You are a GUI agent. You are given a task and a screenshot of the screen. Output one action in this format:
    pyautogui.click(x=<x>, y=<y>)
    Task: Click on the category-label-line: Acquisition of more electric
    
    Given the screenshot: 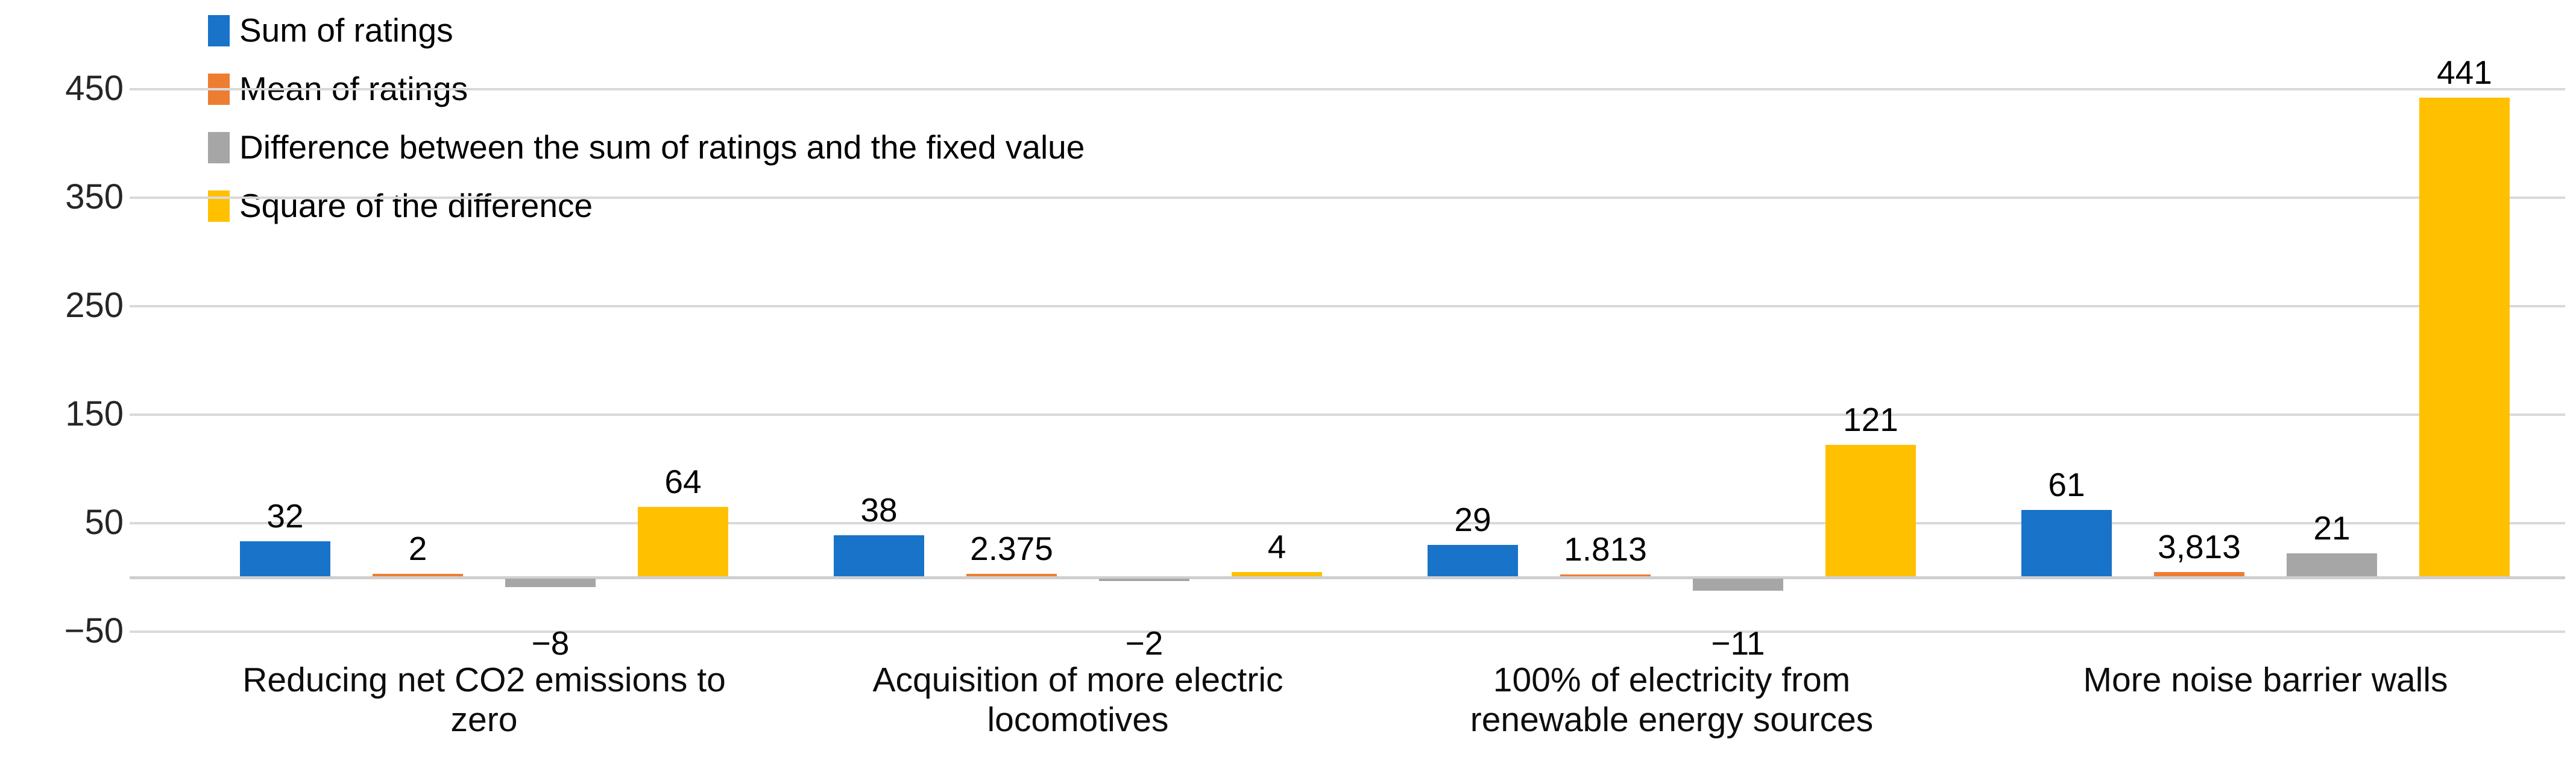 What is the action you would take?
    pyautogui.click(x=1077, y=680)
    